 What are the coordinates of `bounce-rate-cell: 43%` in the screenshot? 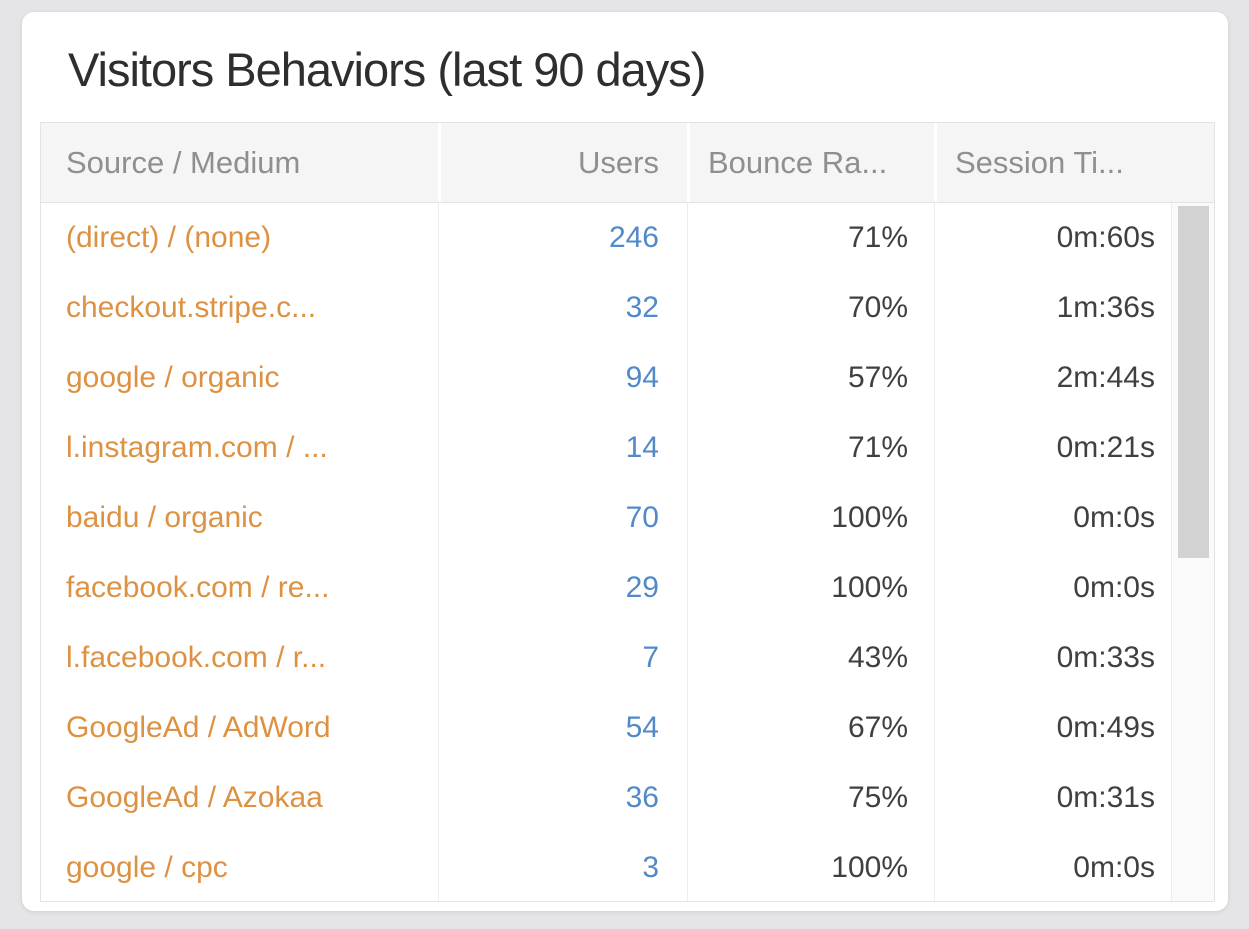 It's located at (810, 658).